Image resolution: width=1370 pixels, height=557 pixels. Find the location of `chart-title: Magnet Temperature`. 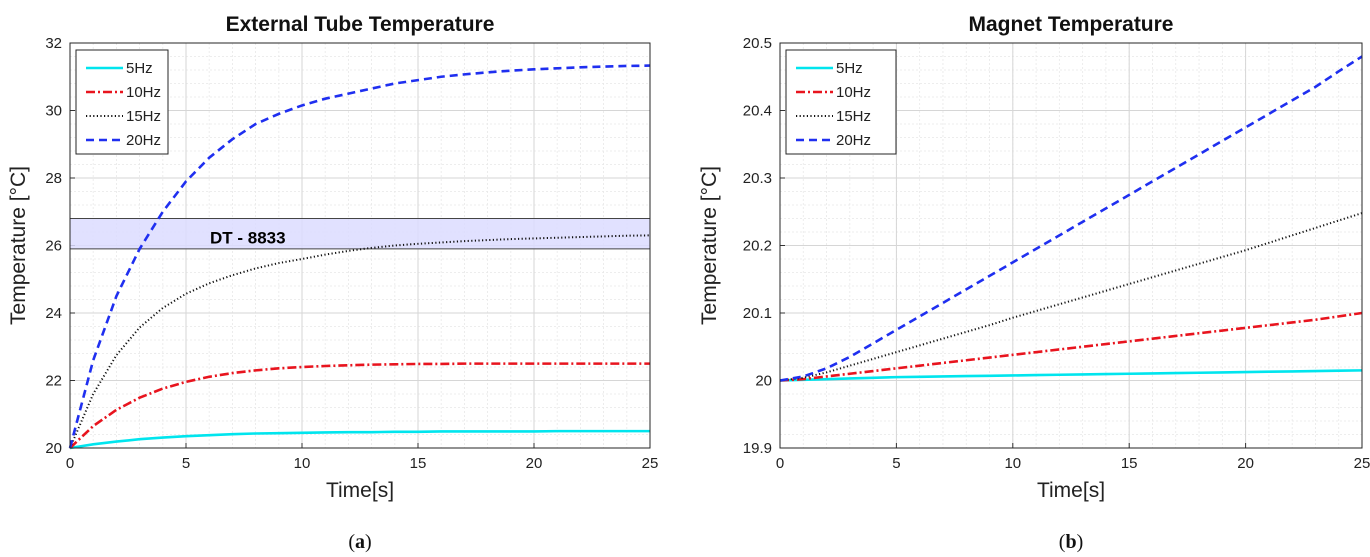

chart-title: Magnet Temperature is located at coordinates (1071, 24).